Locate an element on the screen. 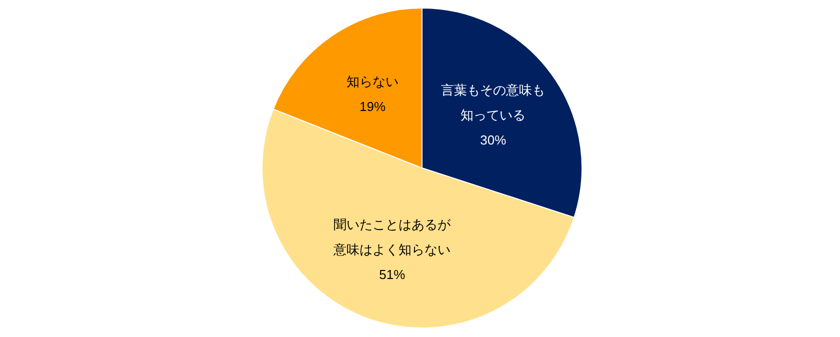 The height and width of the screenshot is (337, 840). data-label: 30% is located at coordinates (493, 140).